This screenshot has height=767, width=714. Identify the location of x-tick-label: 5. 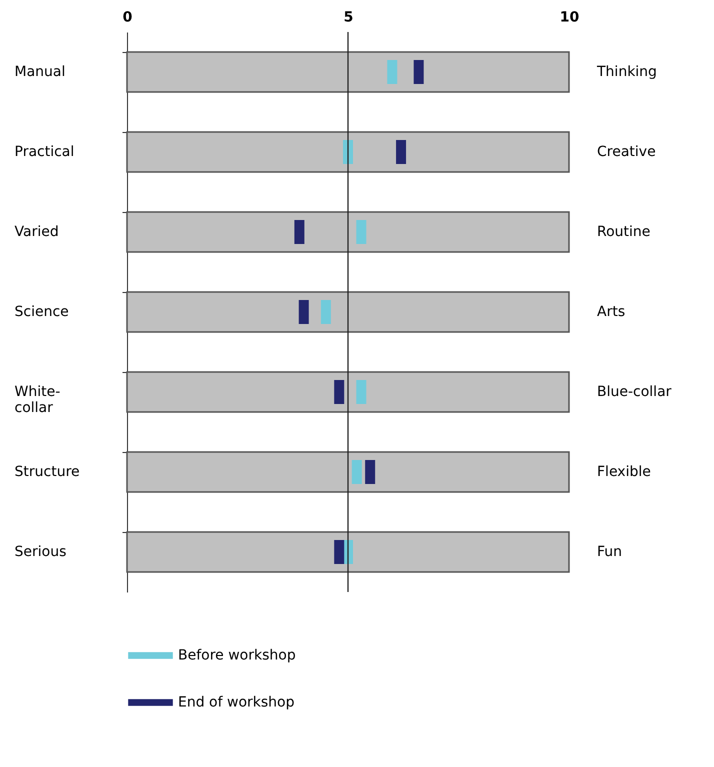
(349, 18).